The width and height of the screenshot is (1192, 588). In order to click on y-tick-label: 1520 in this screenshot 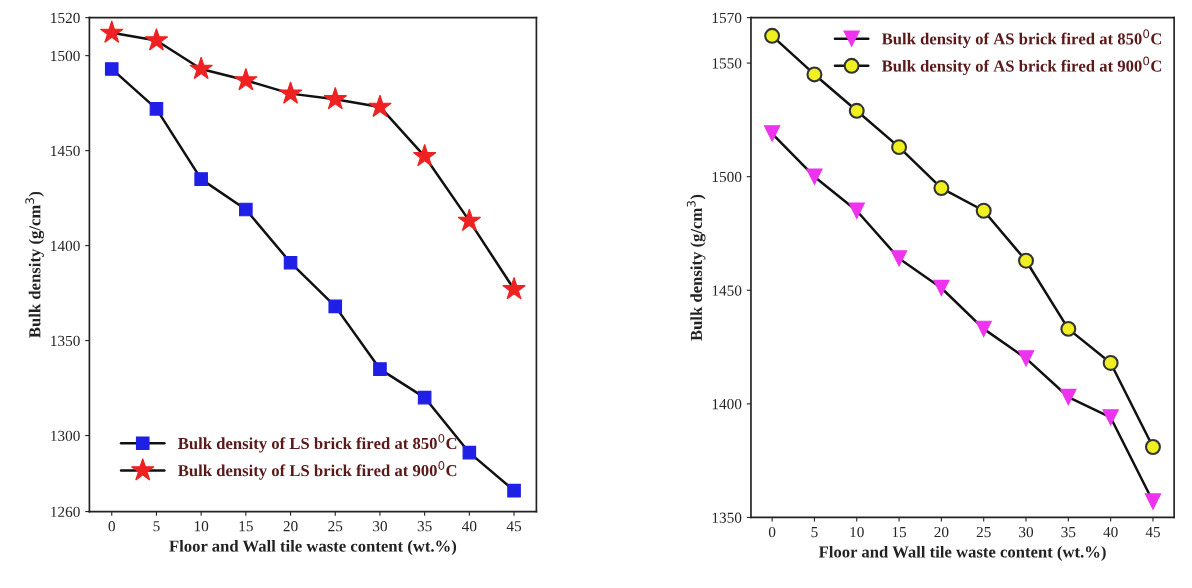, I will do `click(65, 18)`.